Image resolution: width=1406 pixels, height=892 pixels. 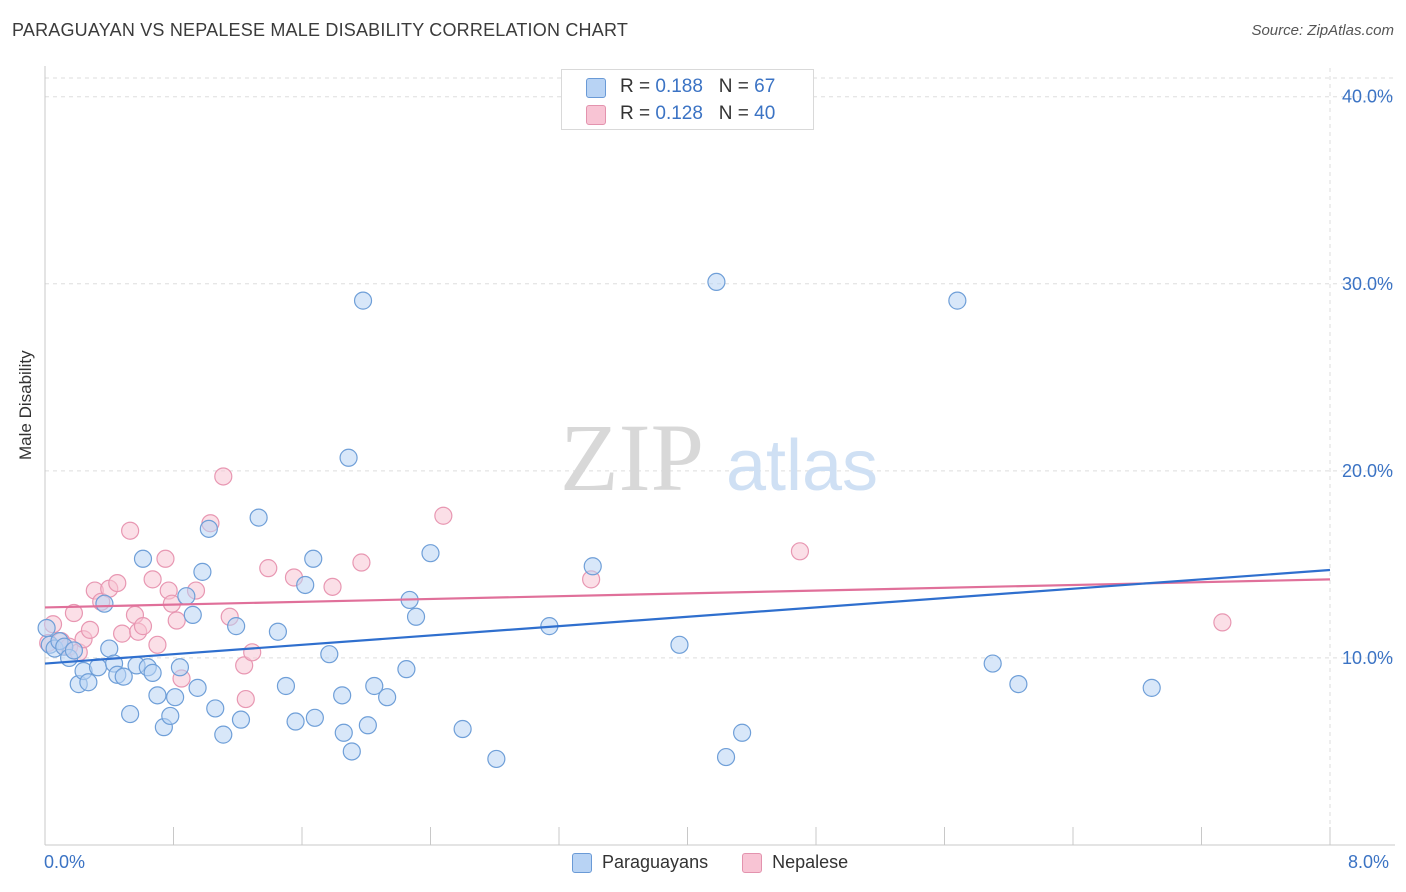 I want to click on watermark: ZIP atlas, so click(x=719, y=457).